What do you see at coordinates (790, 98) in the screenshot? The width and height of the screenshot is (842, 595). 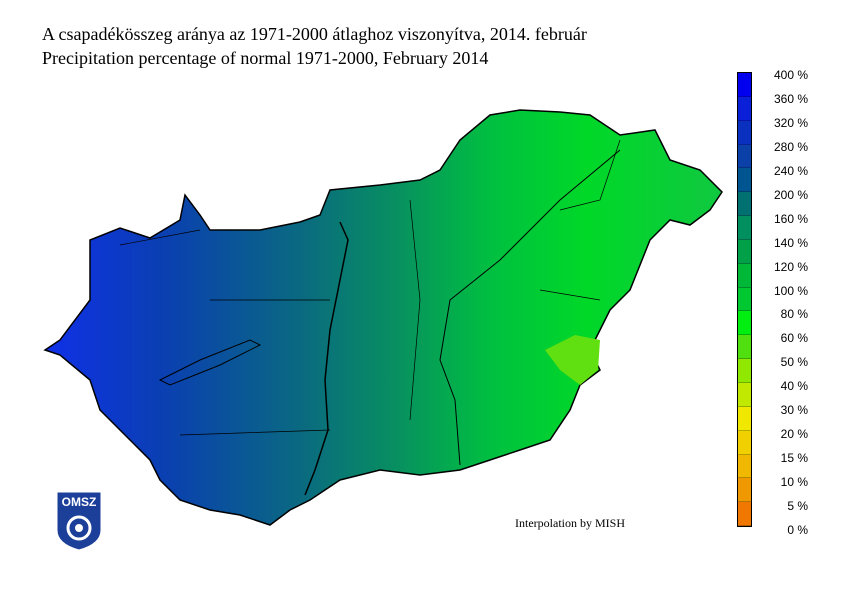 I see `legend-label: 360 %` at bounding box center [790, 98].